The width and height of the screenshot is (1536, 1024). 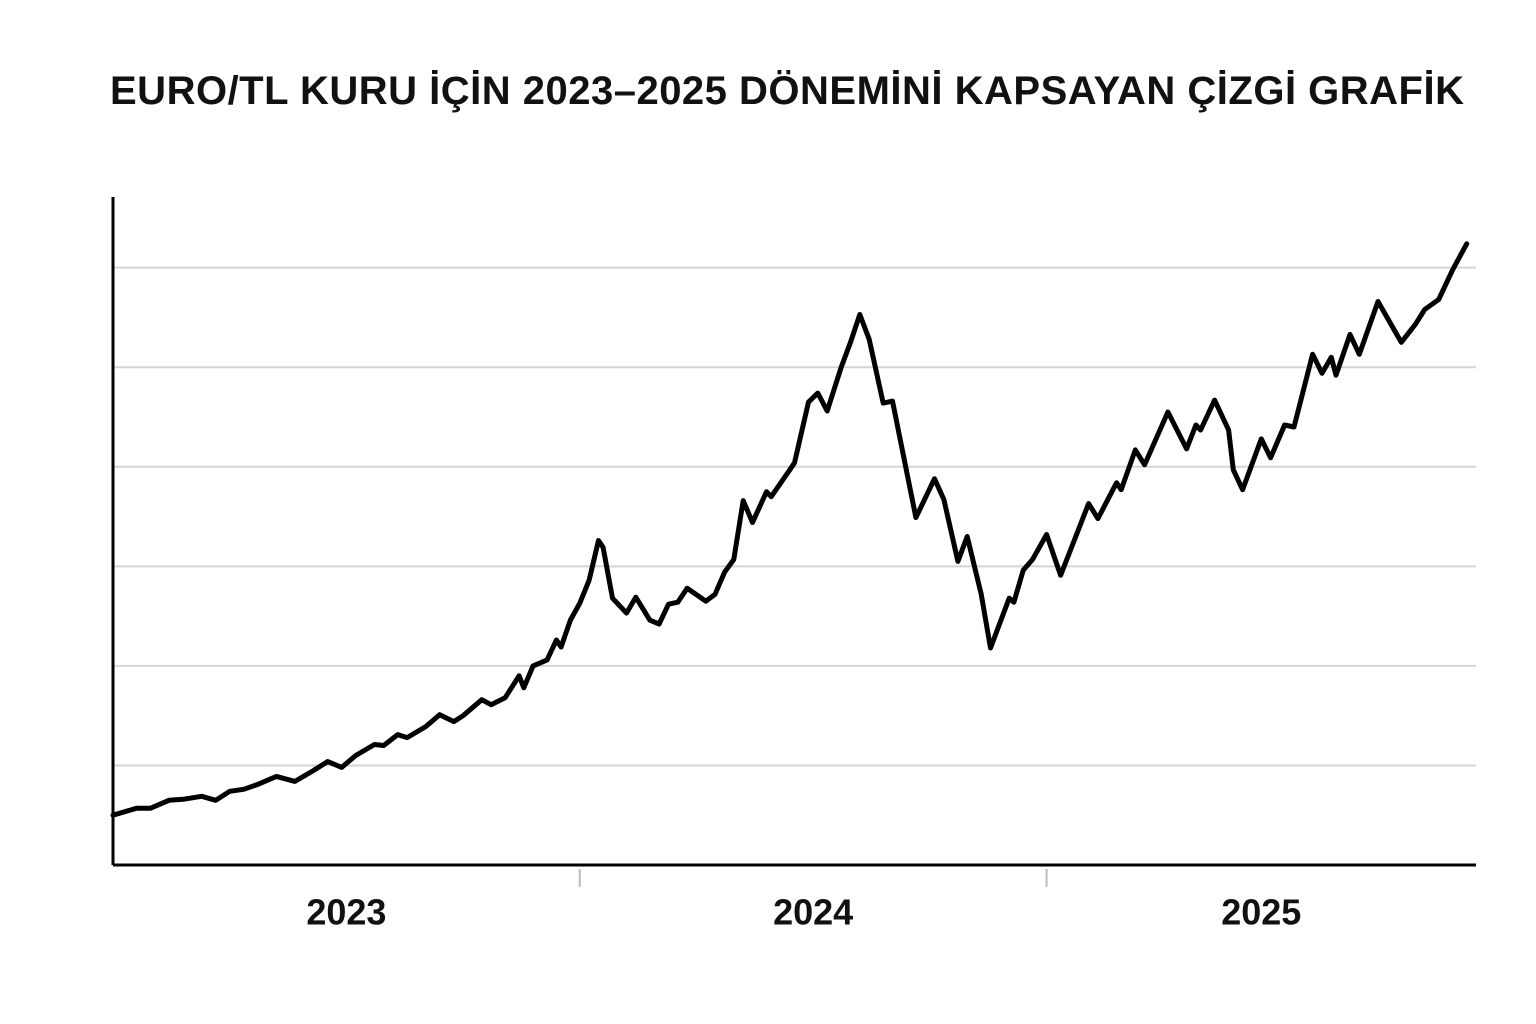 I want to click on x-tick-label: 2024, so click(x=813, y=912).